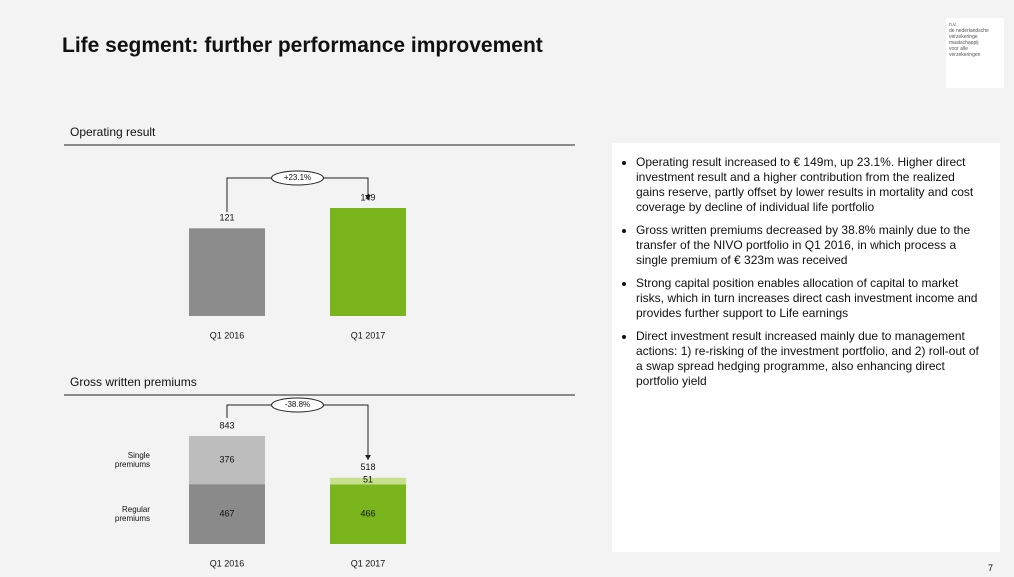 This screenshot has height=577, width=1014. I want to click on annotation: +23.1%, so click(297, 177).